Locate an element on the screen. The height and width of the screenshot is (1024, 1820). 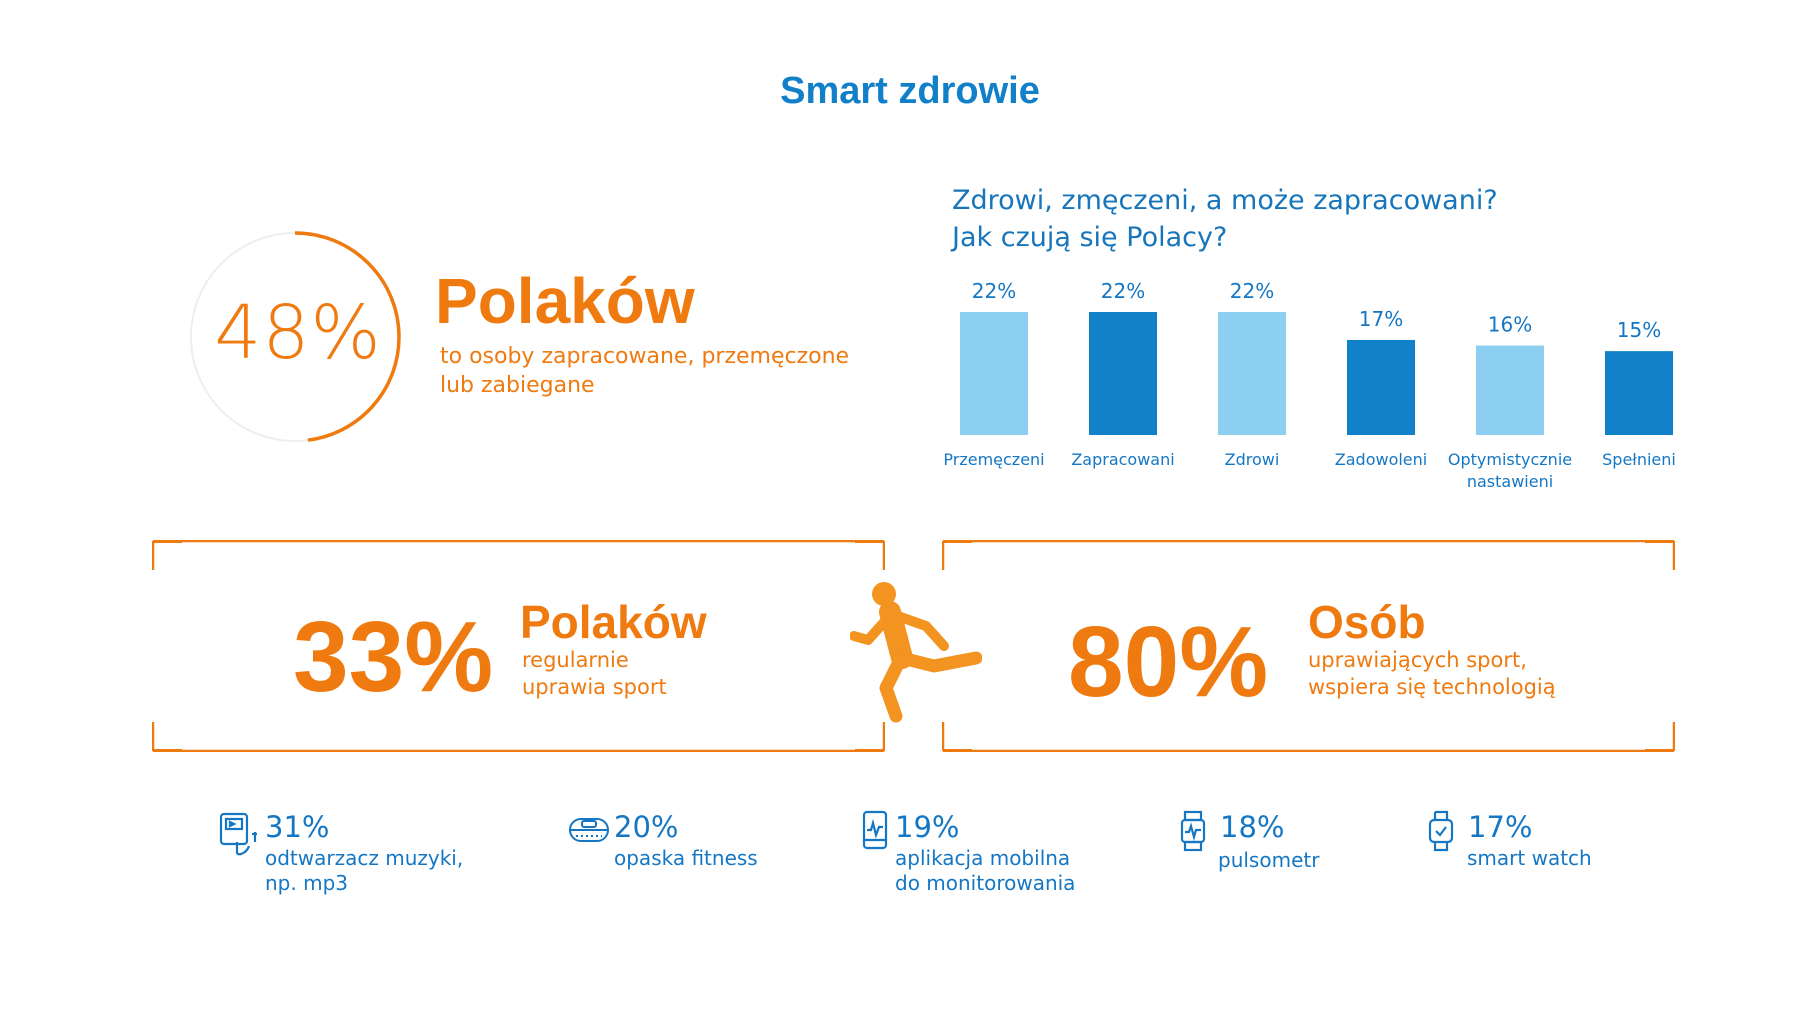
stat-label-music-line-1: odtwarzacz muzyki, is located at coordinates (364, 858).